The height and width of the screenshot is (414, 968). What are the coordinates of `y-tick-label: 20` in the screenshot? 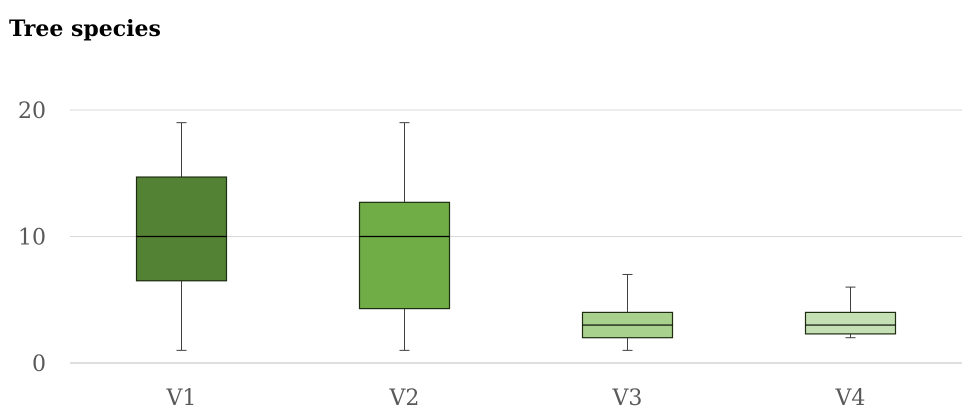 It's located at (32, 111).